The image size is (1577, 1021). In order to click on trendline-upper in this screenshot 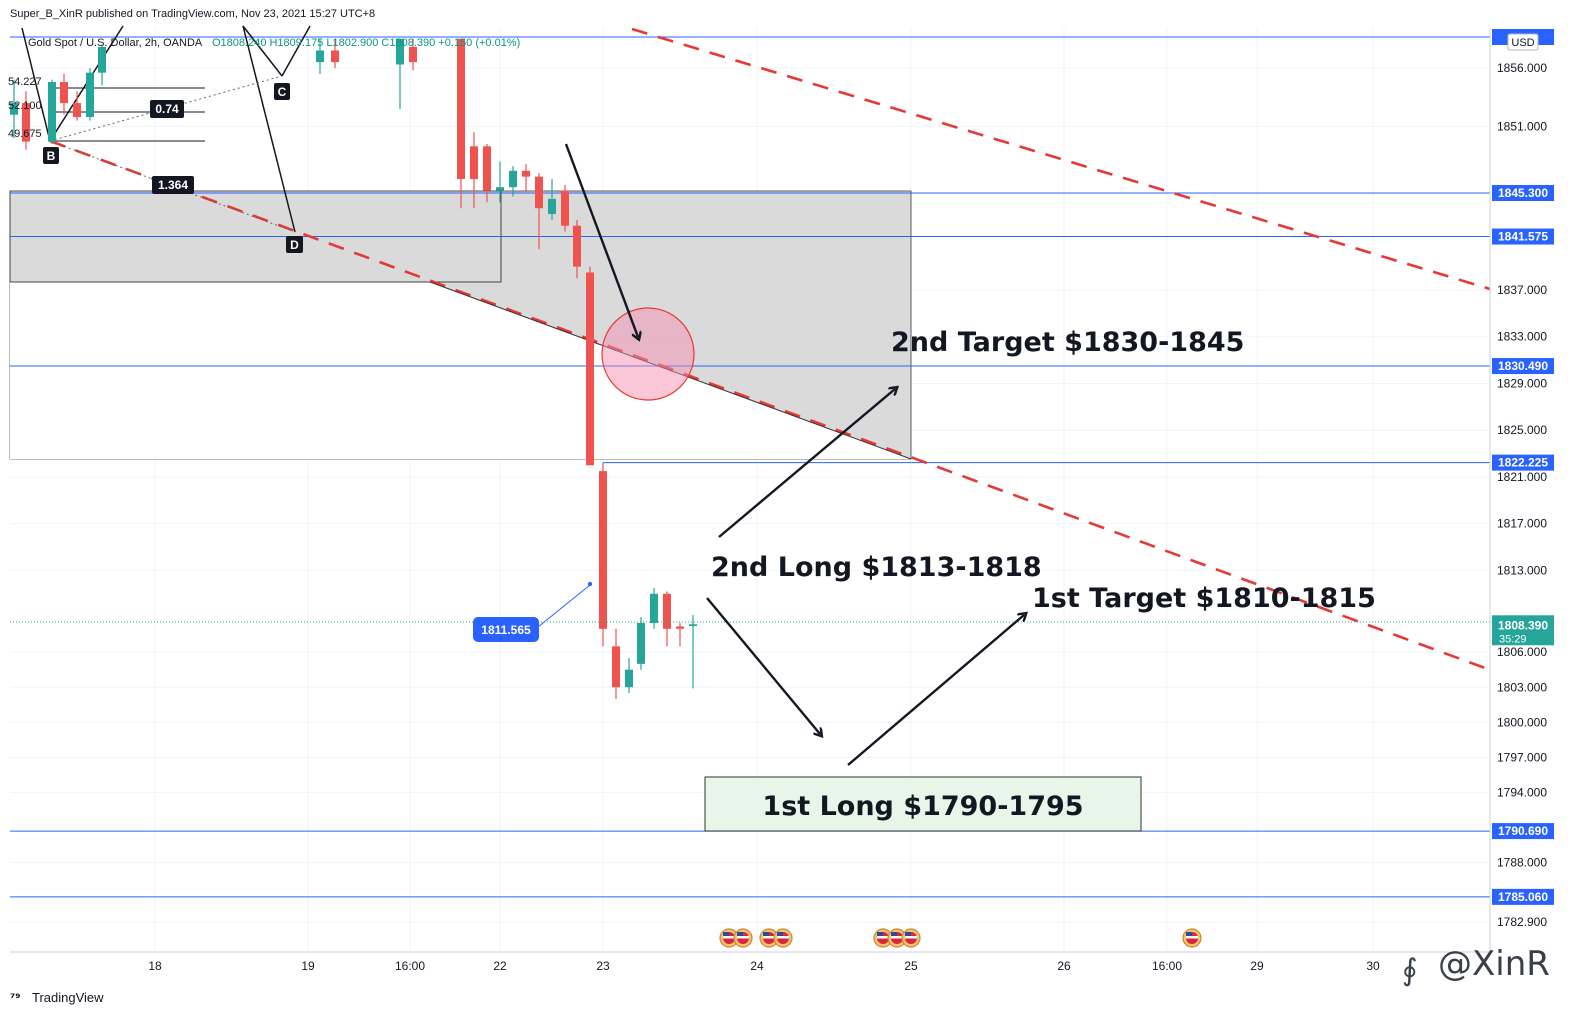, I will do `click(1061, 159)`.